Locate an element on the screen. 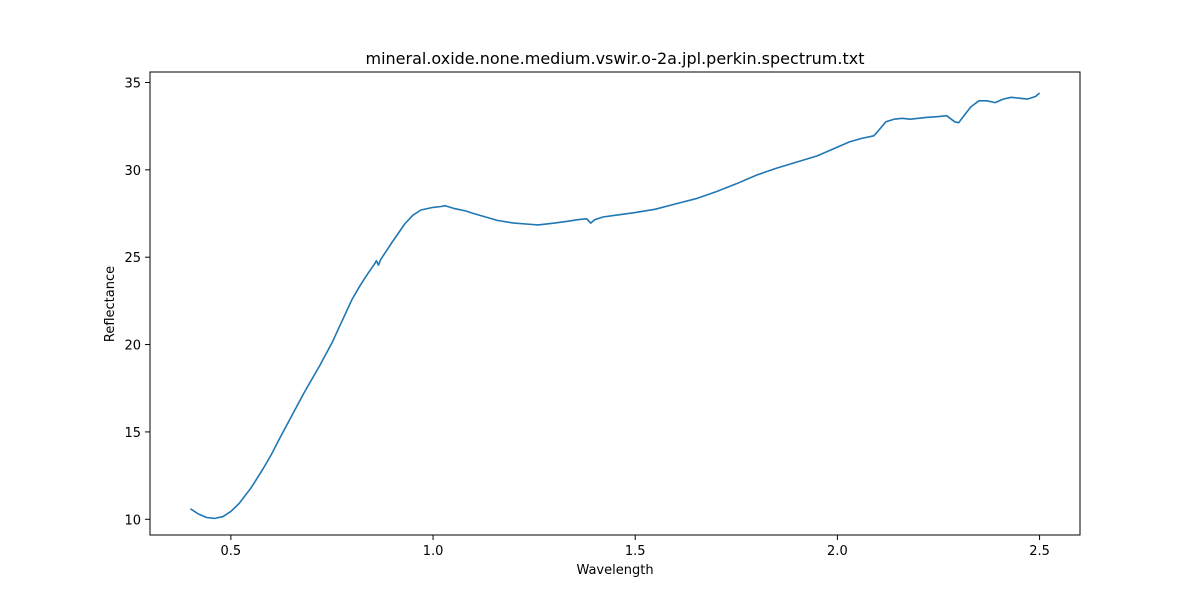 This screenshot has height=600, width=1200. x-tick-label: 1.5 is located at coordinates (635, 551).